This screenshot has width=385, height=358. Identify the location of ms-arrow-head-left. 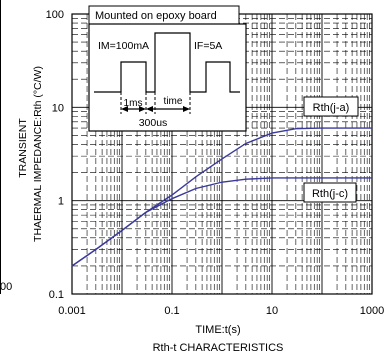
(124, 109).